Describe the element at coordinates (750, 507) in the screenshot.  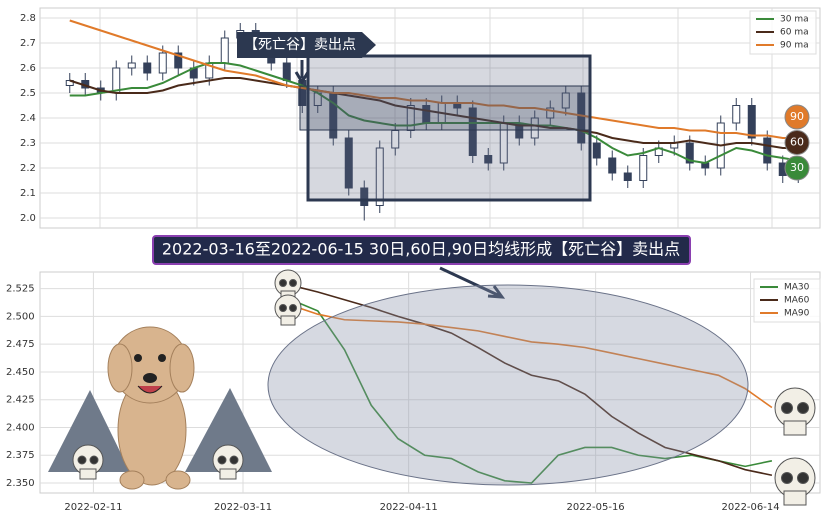
I see `x-tick-label: 2022-06-14` at that location.